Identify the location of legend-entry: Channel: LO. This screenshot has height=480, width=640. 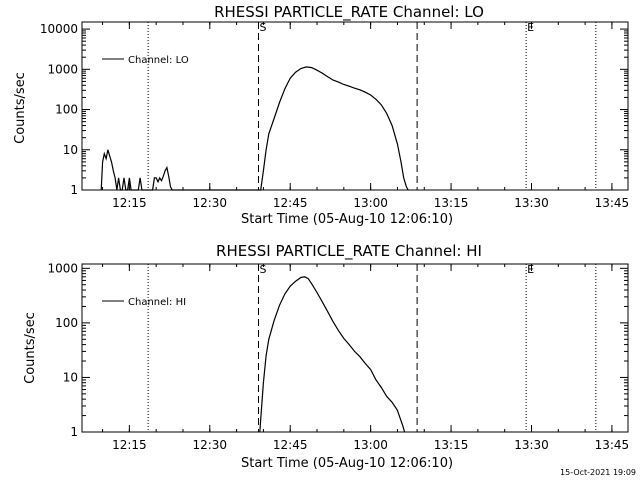
(158, 60).